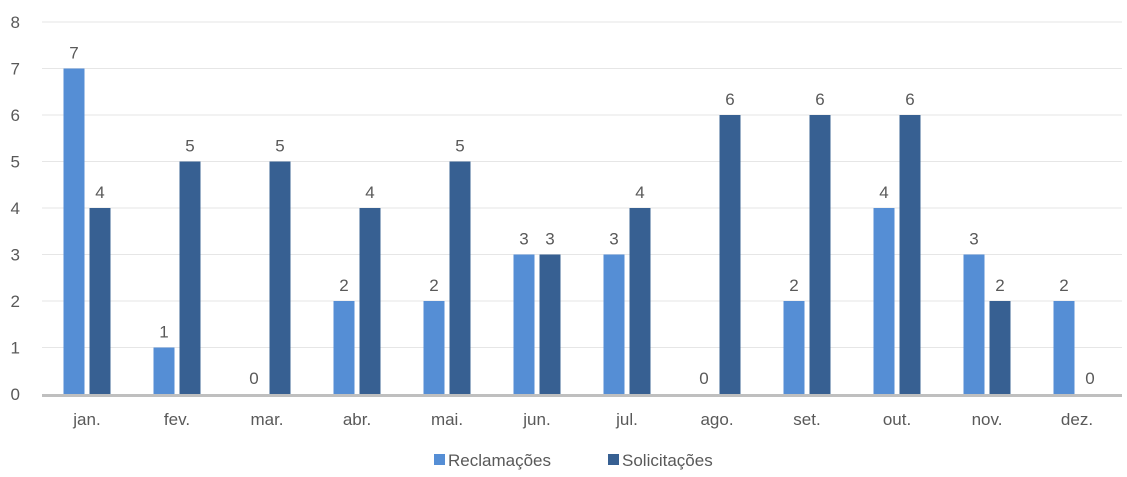 This screenshot has width=1127, height=477. I want to click on y-axis-ticks: 0 1 2 3 4 5 6 7 8, so click(15, 208).